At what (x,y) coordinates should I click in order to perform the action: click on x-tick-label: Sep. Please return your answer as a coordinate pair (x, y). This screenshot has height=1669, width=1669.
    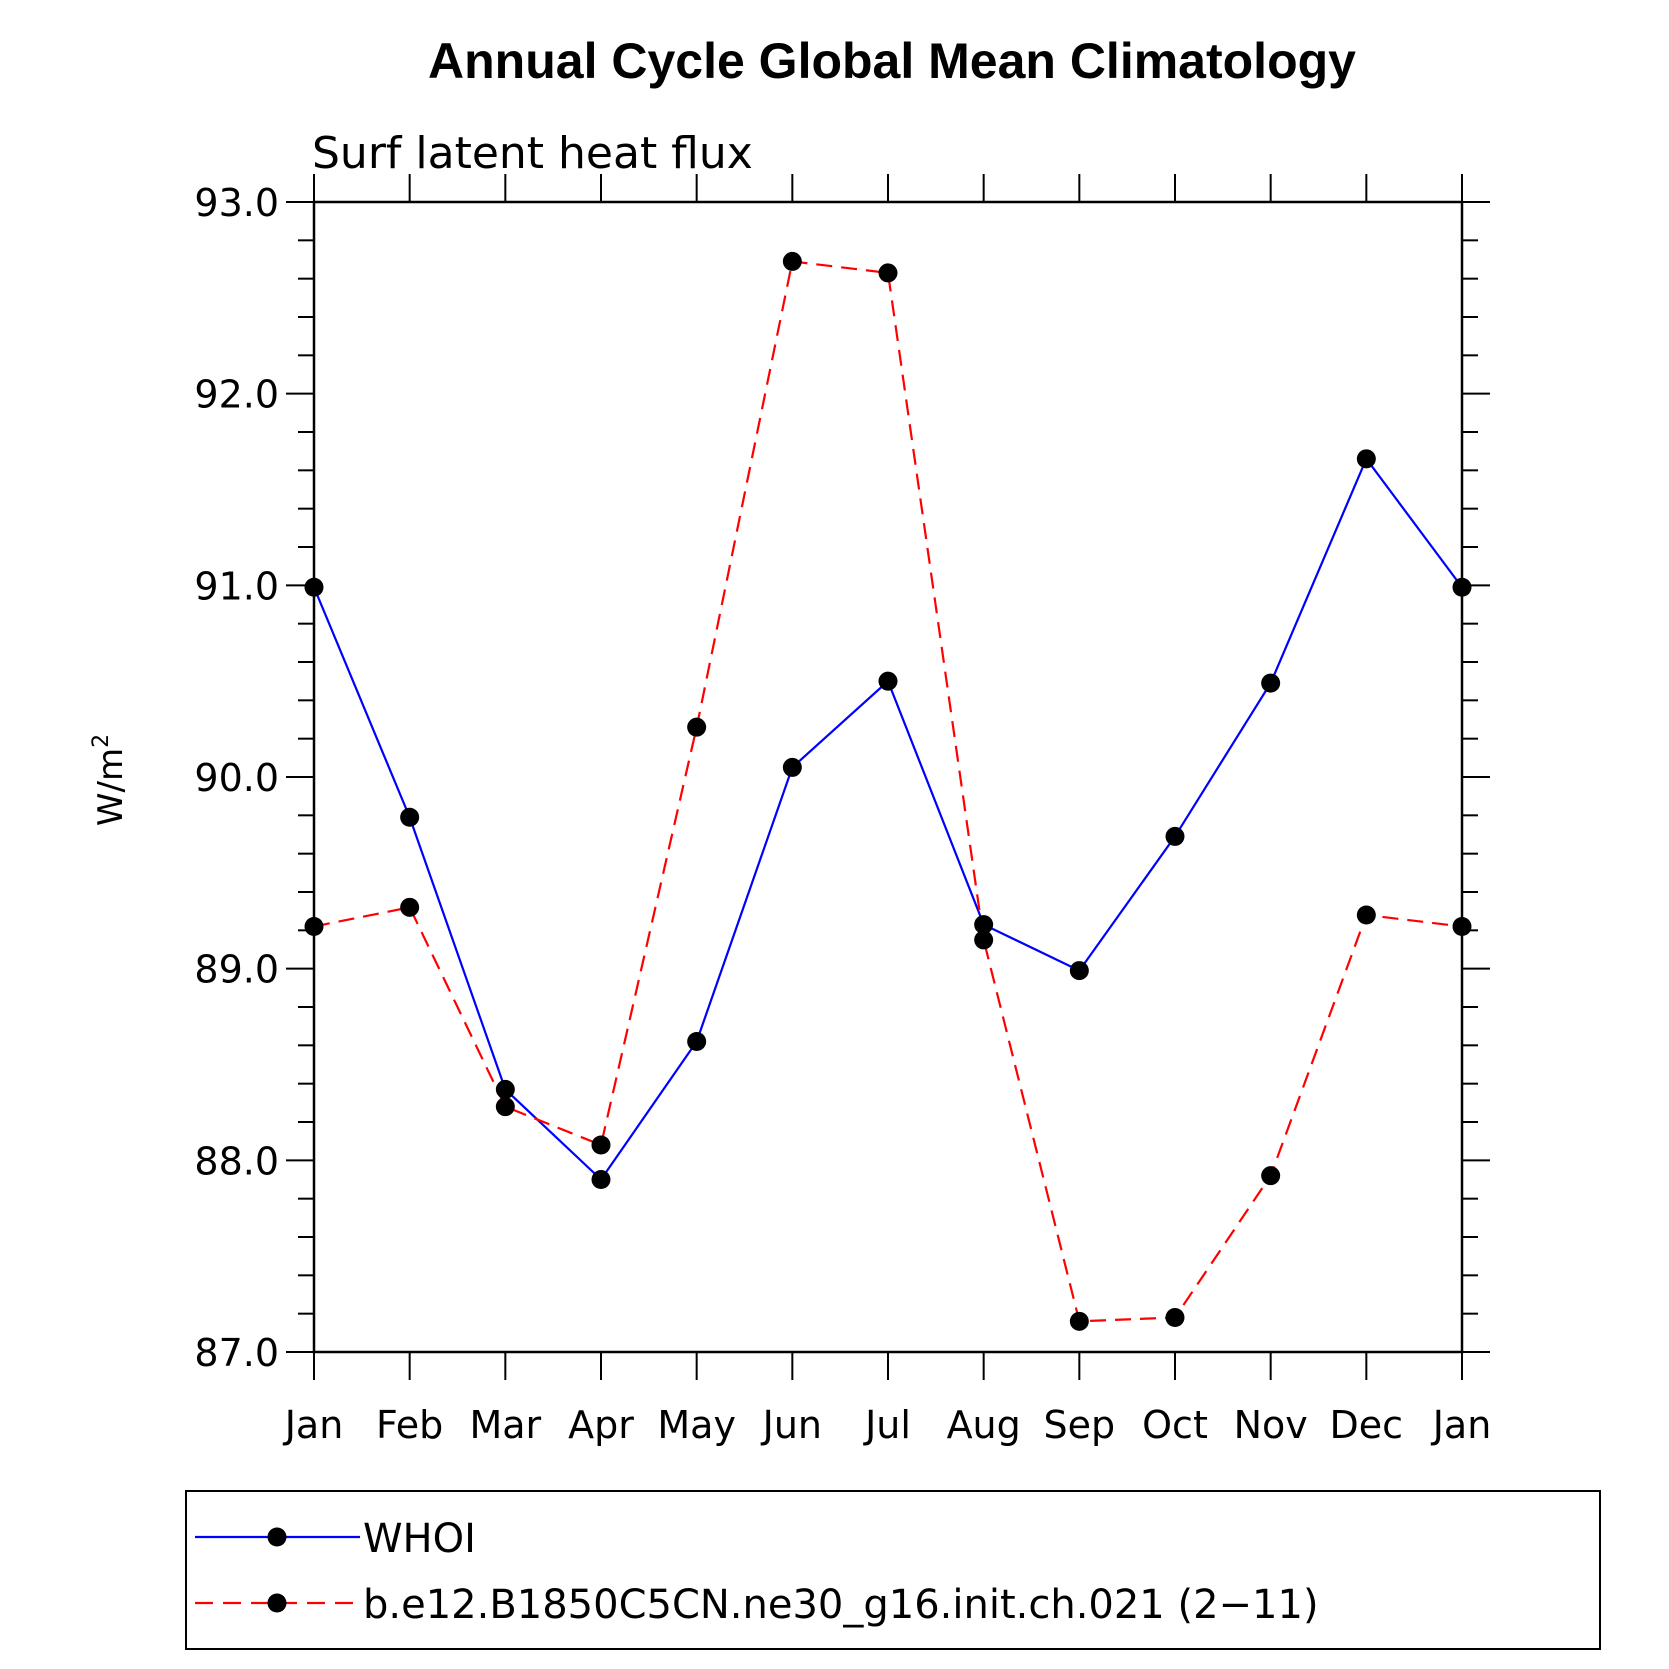
    Looking at the image, I should click on (1080, 1425).